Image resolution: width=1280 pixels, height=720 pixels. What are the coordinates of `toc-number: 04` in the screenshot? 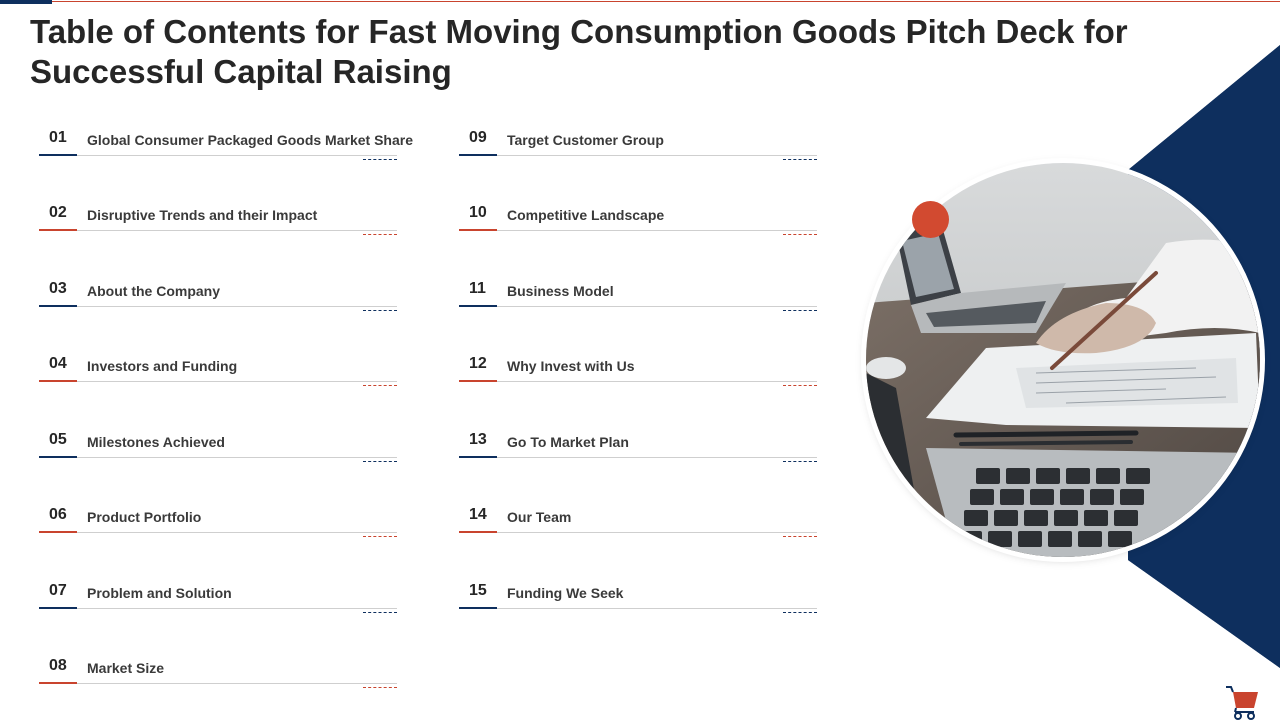 It's located at (58, 363).